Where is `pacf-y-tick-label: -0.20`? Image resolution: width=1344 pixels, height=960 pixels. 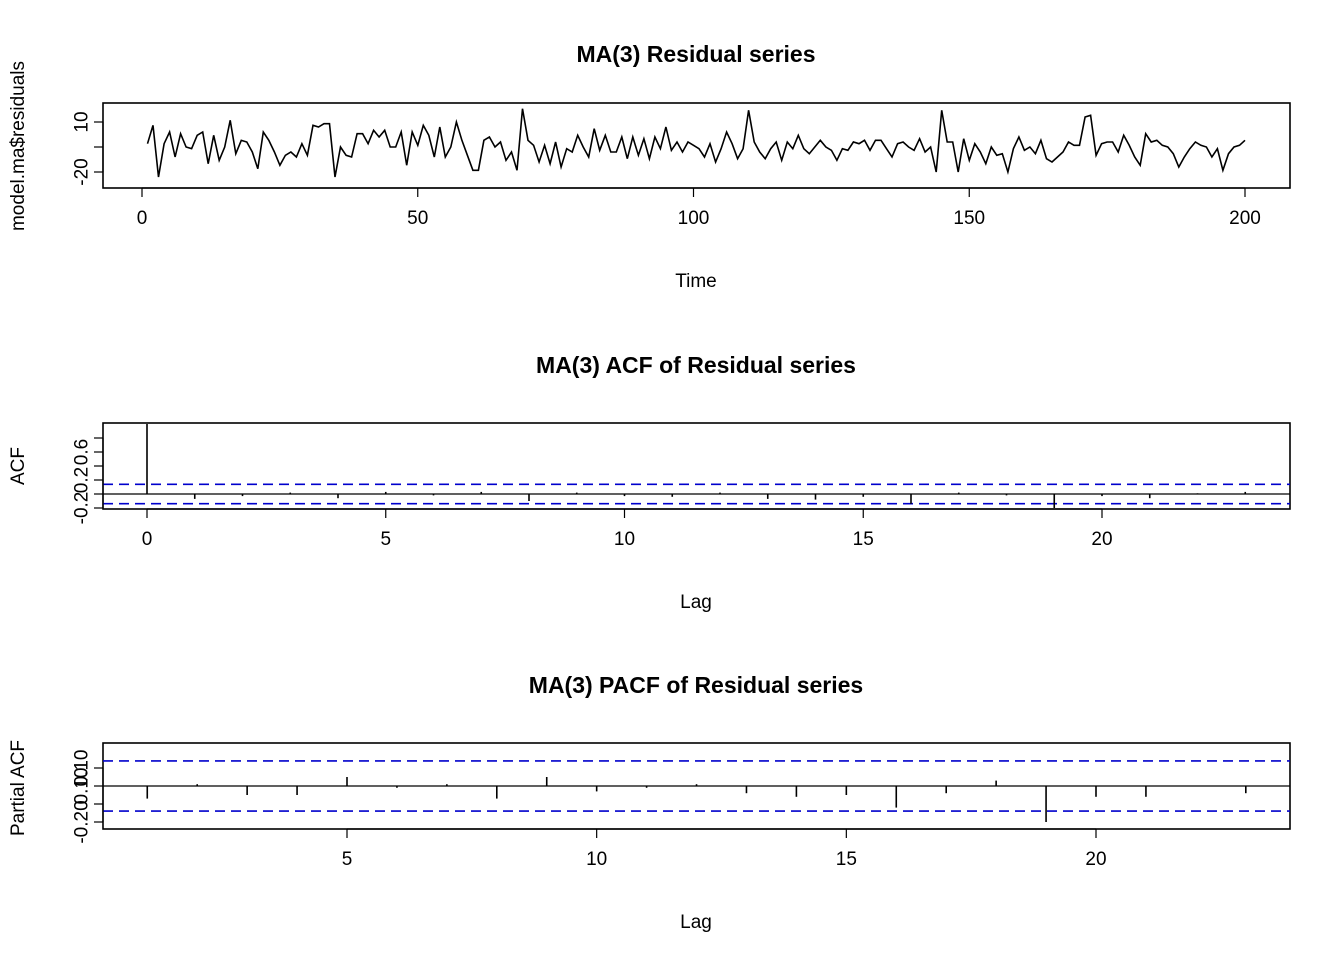 pacf-y-tick-label: -0.20 is located at coordinates (82, 821).